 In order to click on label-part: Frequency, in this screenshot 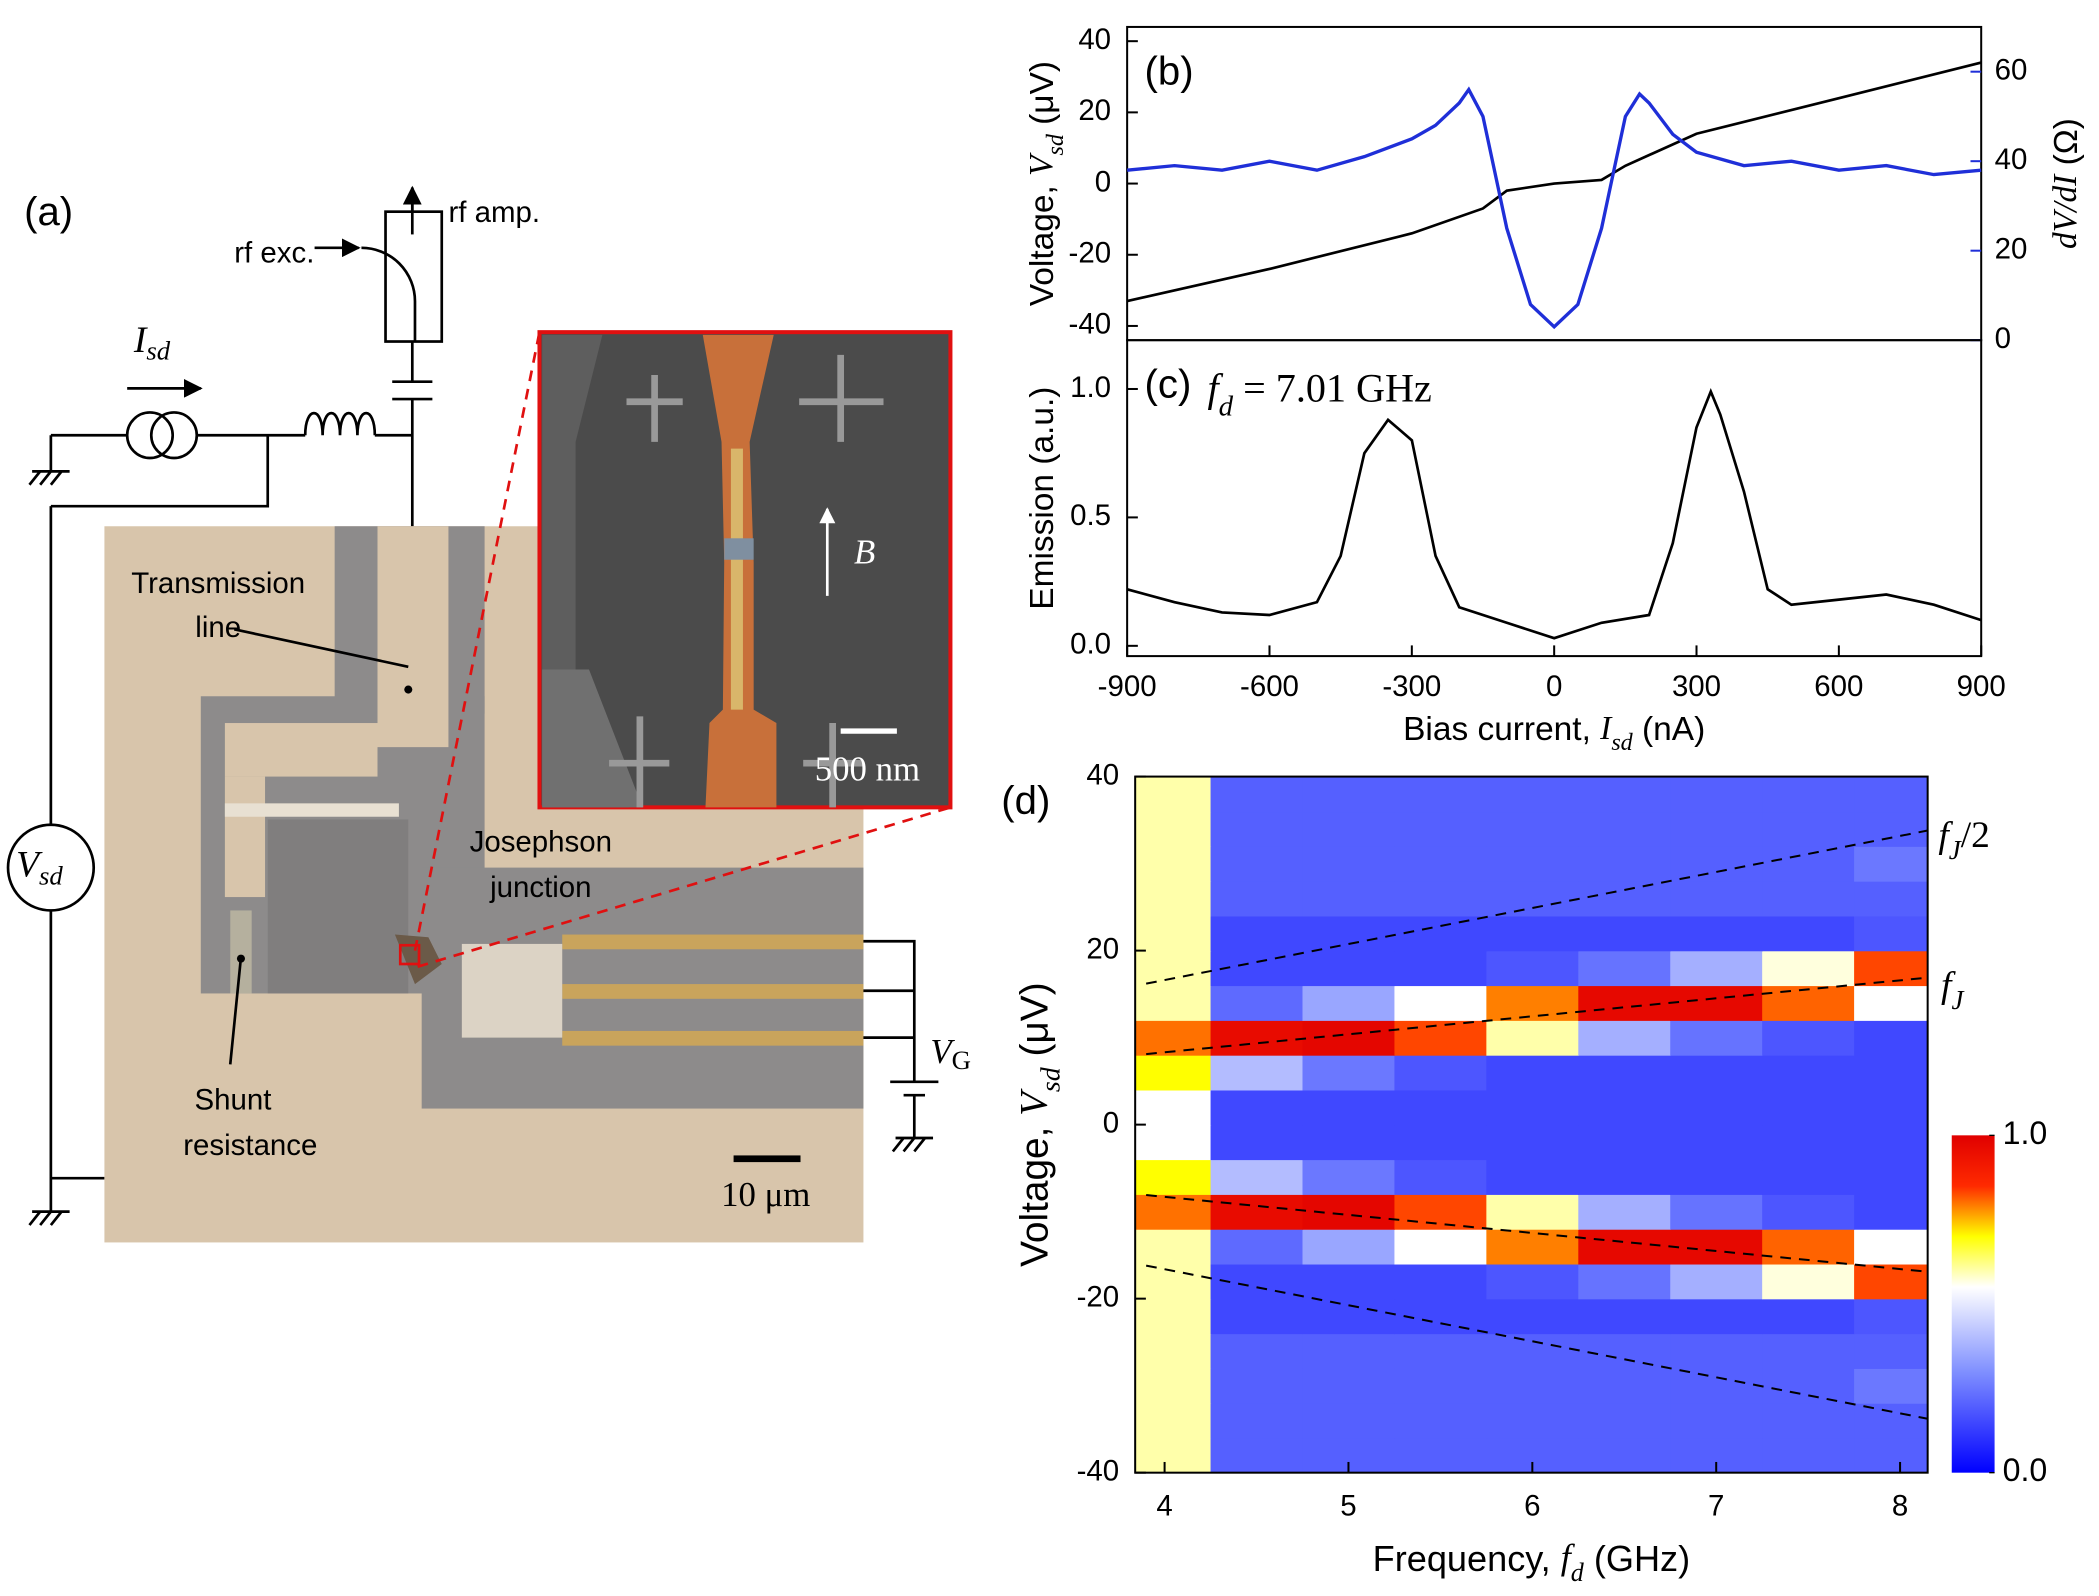, I will do `click(1467, 1558)`.